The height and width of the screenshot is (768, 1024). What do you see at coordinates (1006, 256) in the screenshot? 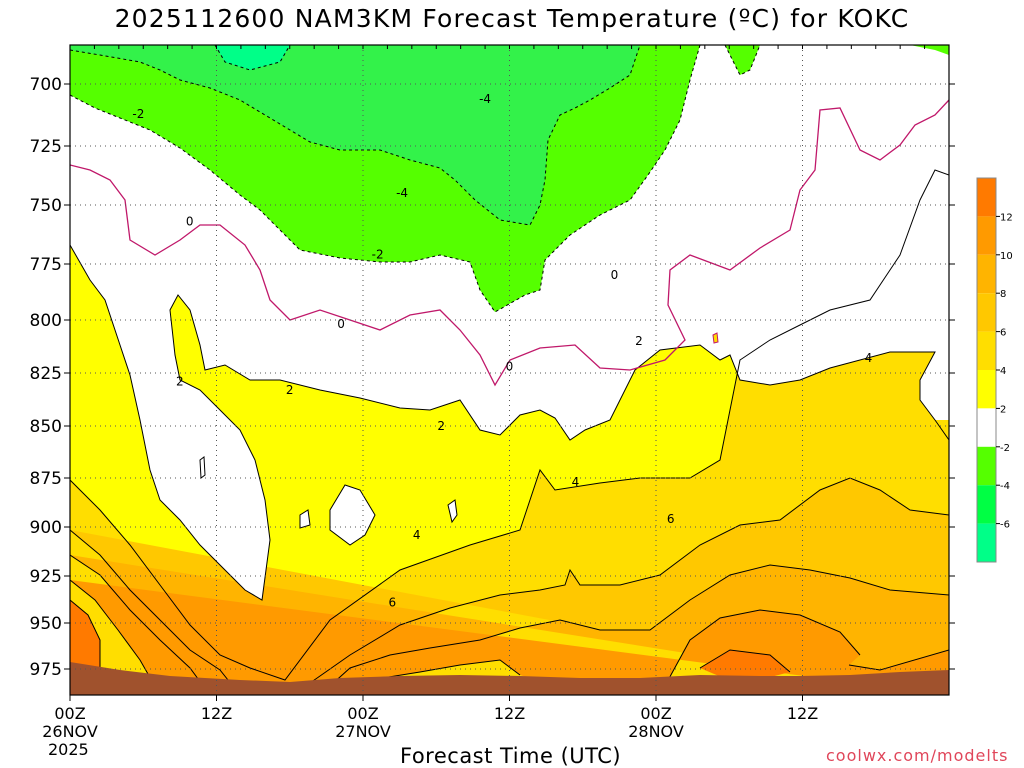
I see `colorbar-label: 10` at bounding box center [1006, 256].